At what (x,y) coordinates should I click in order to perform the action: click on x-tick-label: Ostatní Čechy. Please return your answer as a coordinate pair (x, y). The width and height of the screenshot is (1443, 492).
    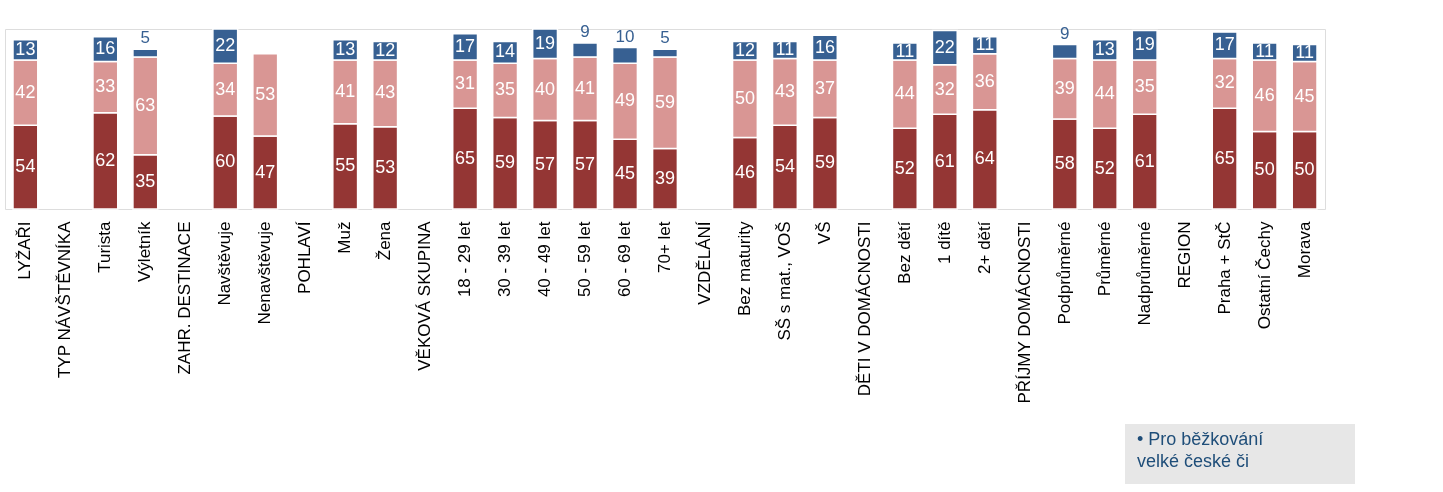
    Looking at the image, I should click on (1264, 275).